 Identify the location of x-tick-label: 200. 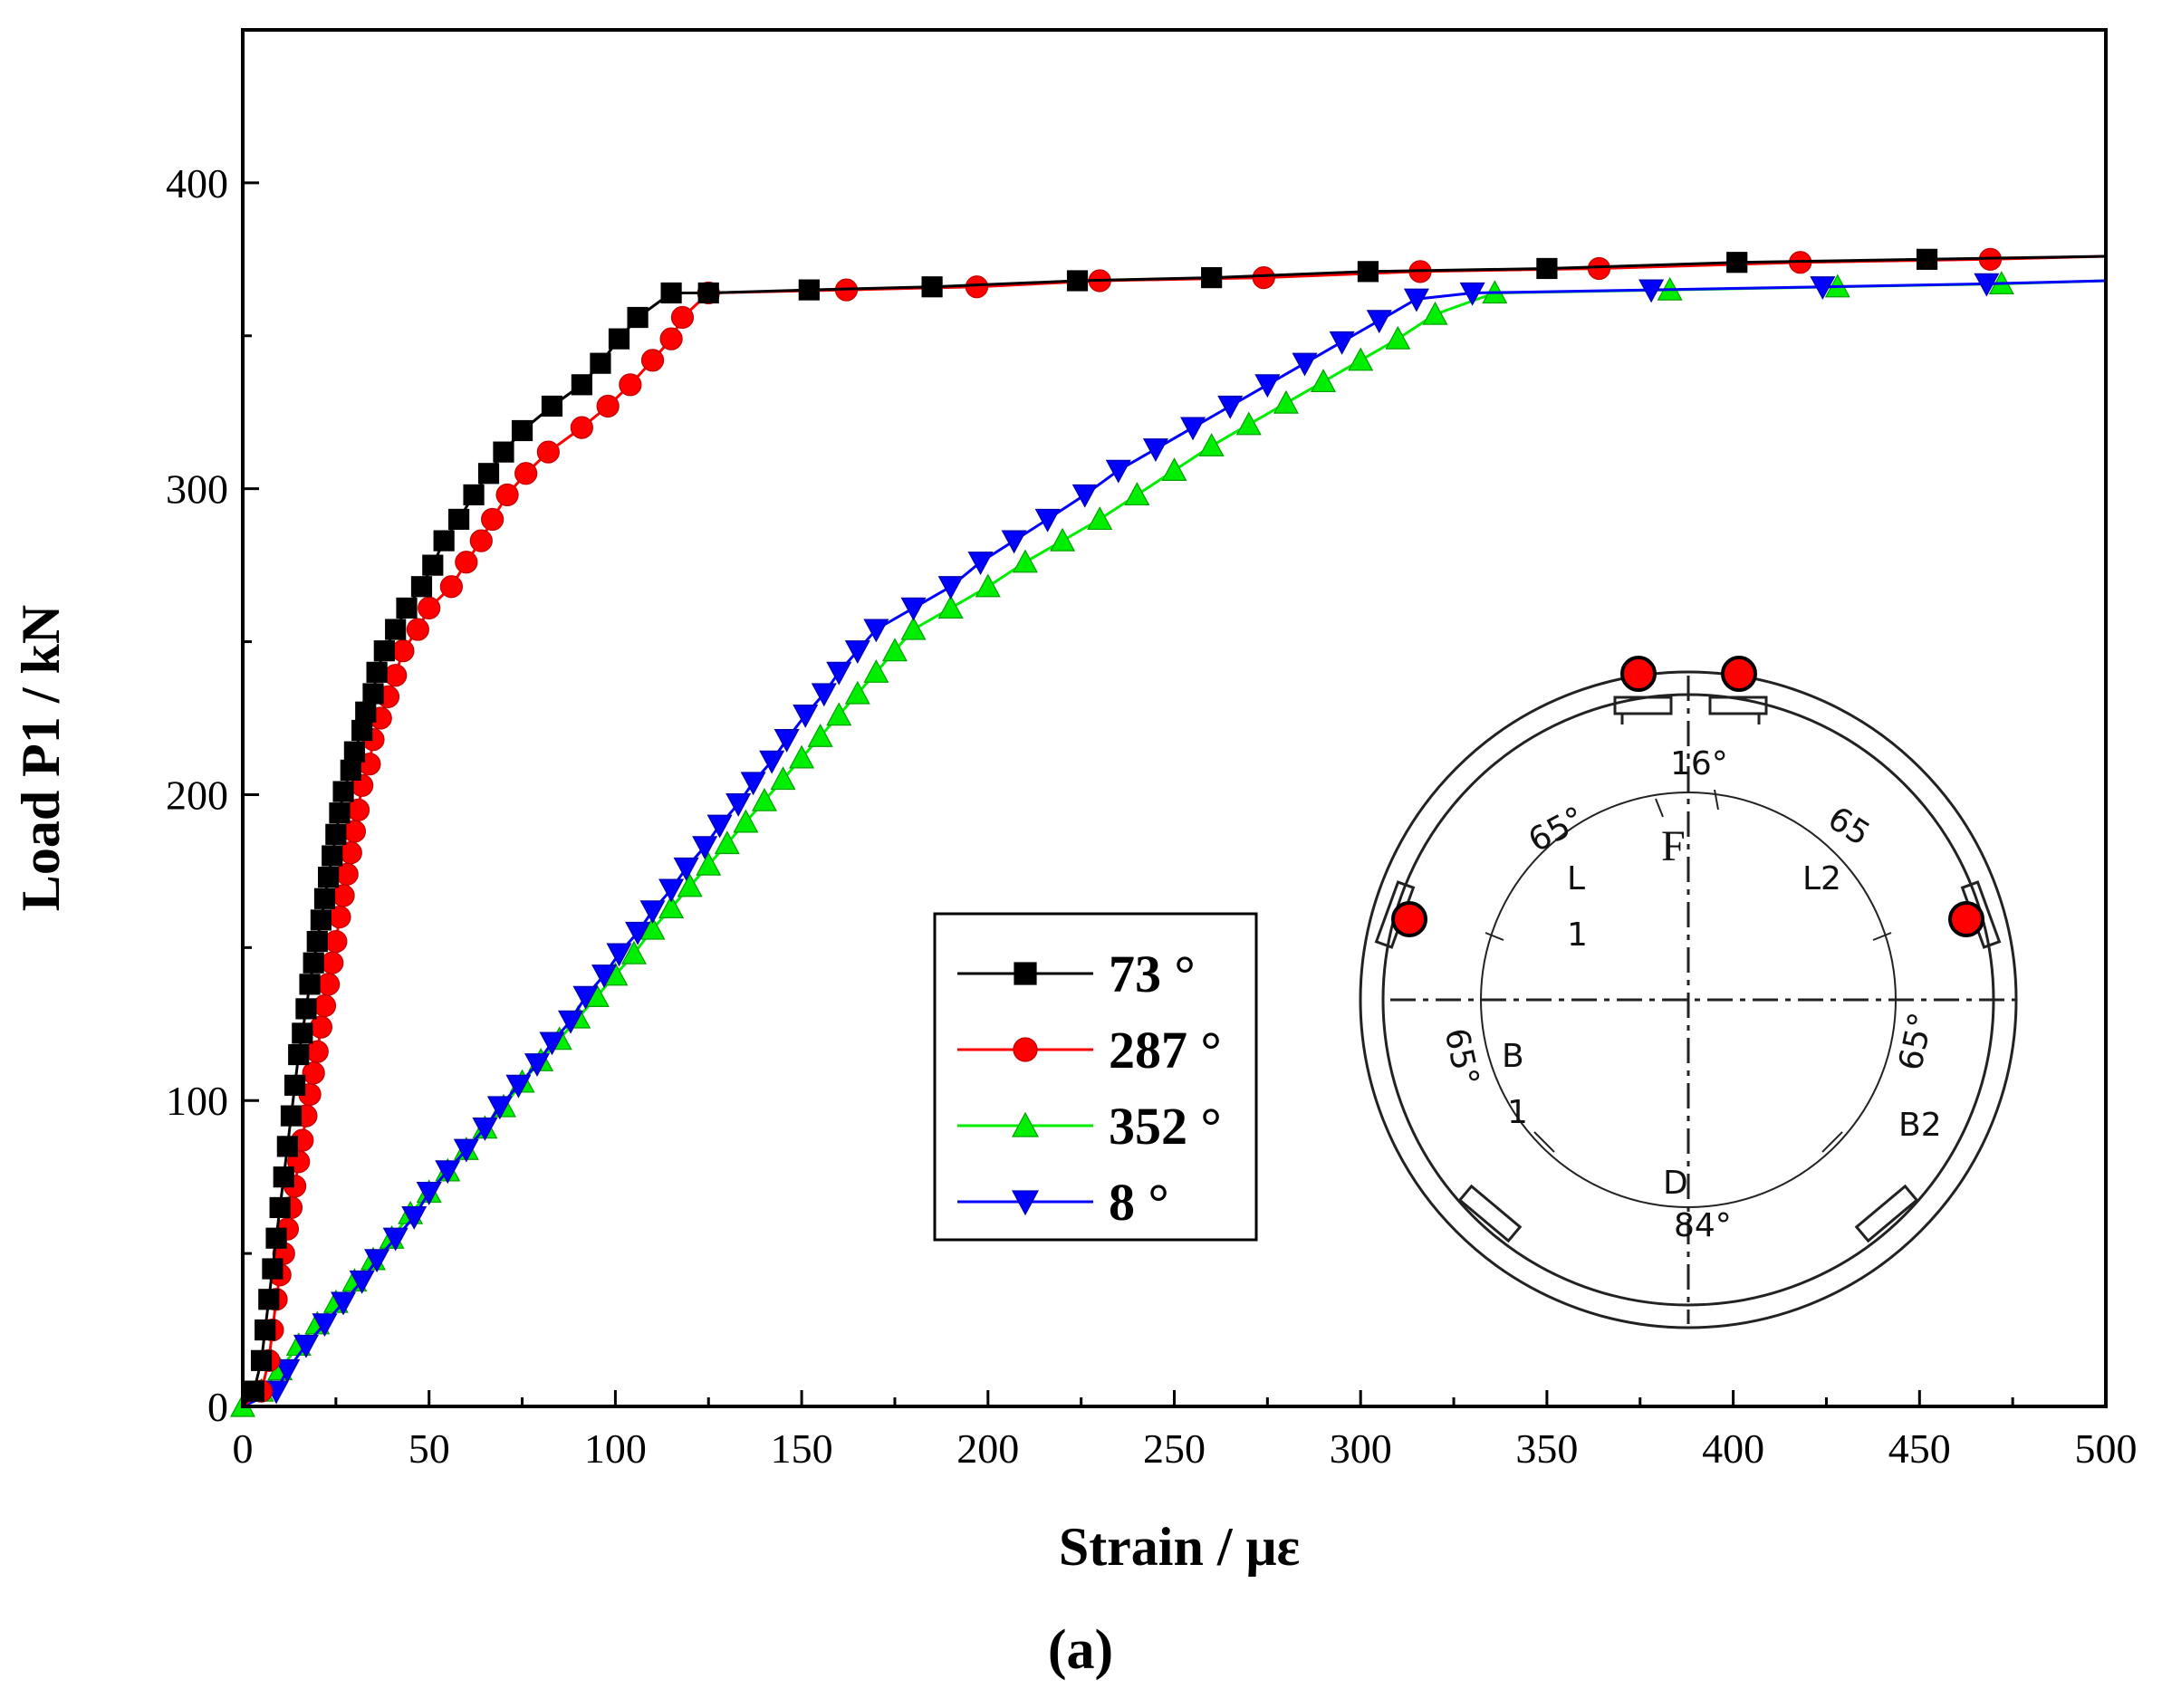
(987, 1448).